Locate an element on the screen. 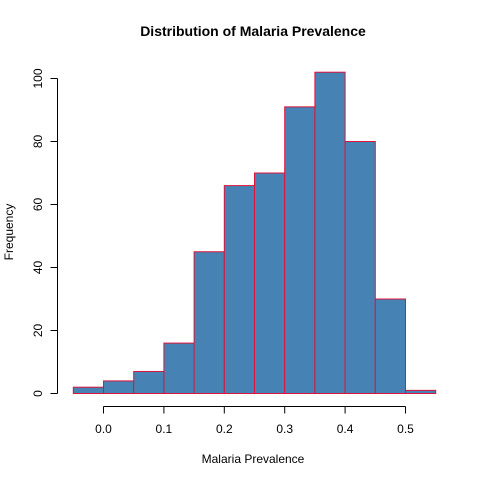 Image resolution: width=480 pixels, height=480 pixels. y-axis: 0 20 40 60 80 100 is located at coordinates (44, 232).